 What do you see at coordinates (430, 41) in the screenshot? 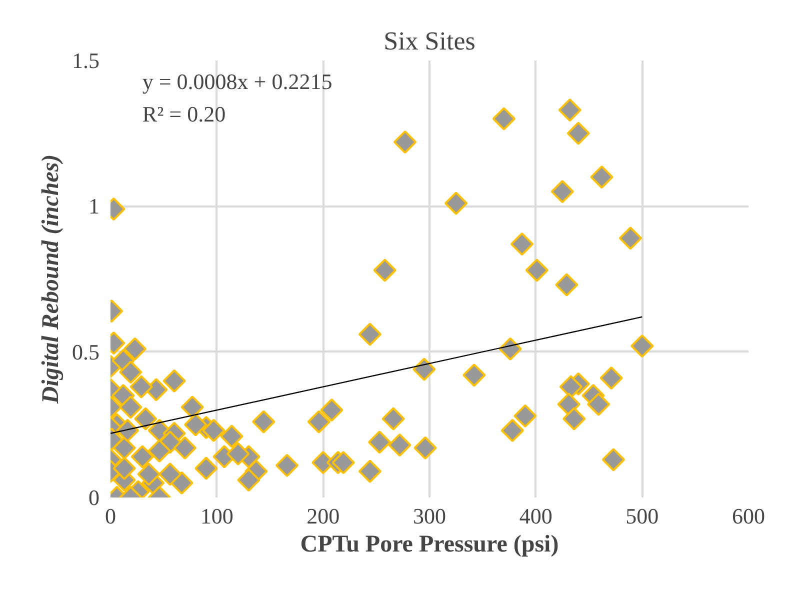
I see `chart-title: Six Sites` at bounding box center [430, 41].